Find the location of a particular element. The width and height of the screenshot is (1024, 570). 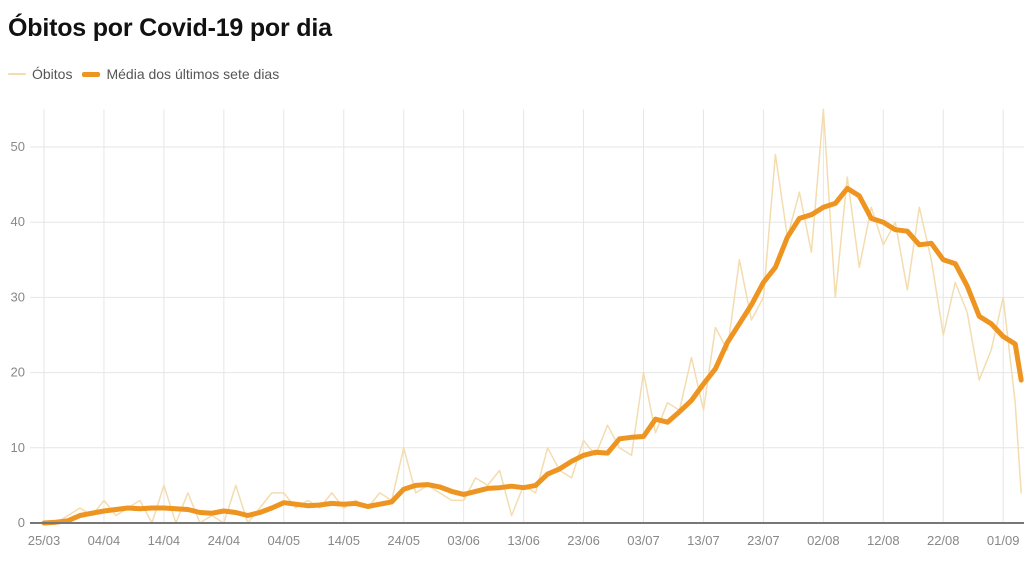

y-tick-label: 50 is located at coordinates (18, 146).